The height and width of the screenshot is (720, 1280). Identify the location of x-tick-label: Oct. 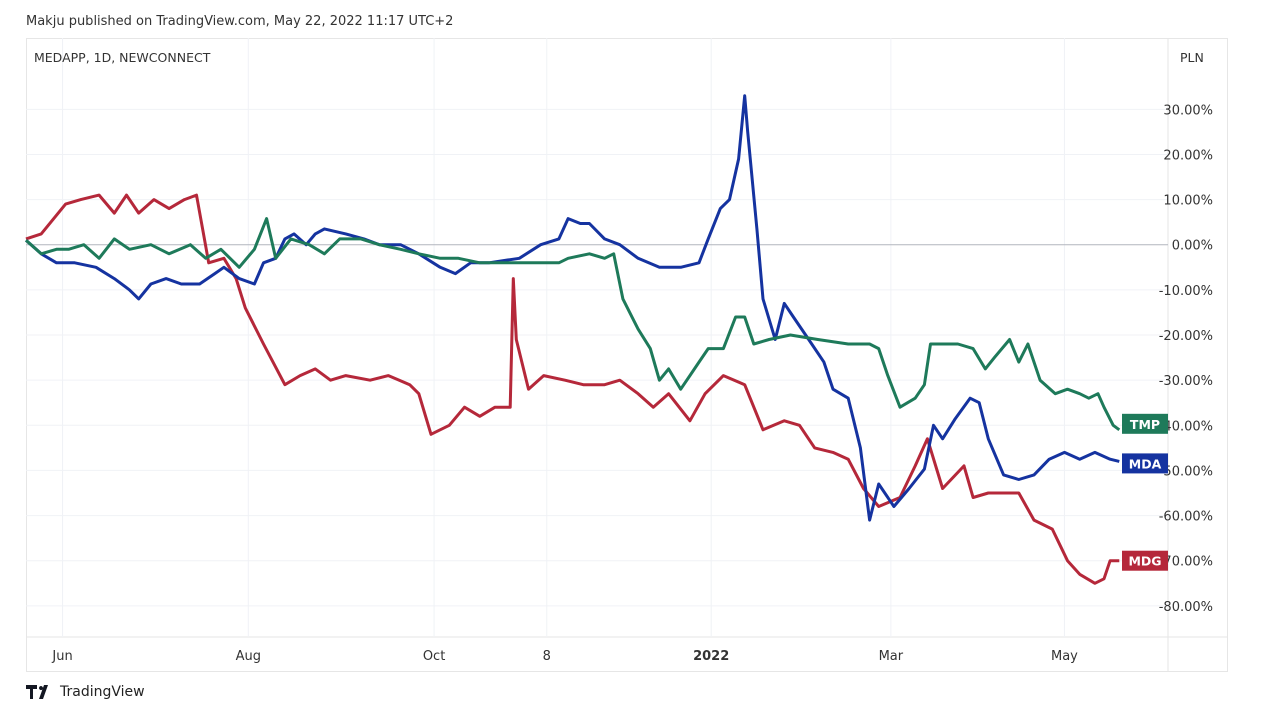
(434, 656).